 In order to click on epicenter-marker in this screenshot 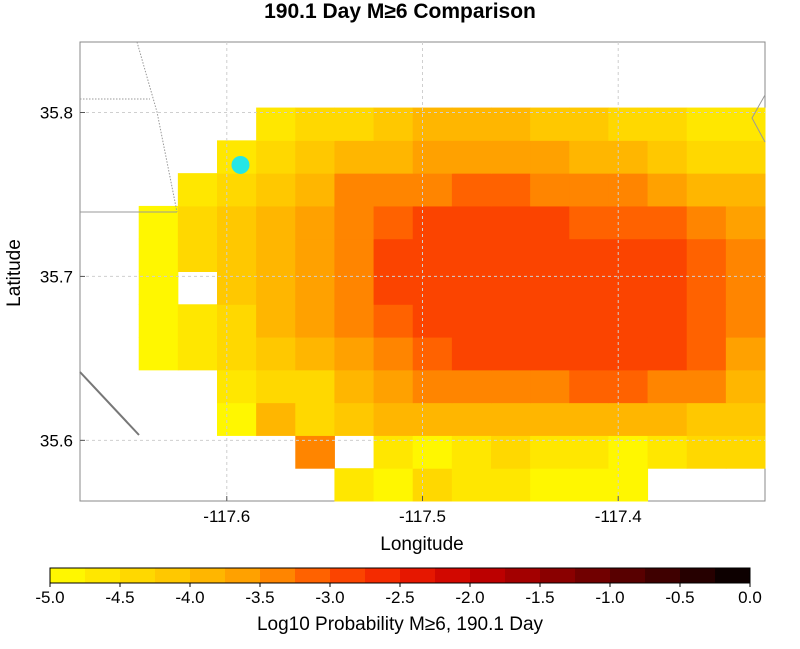, I will do `click(240, 164)`.